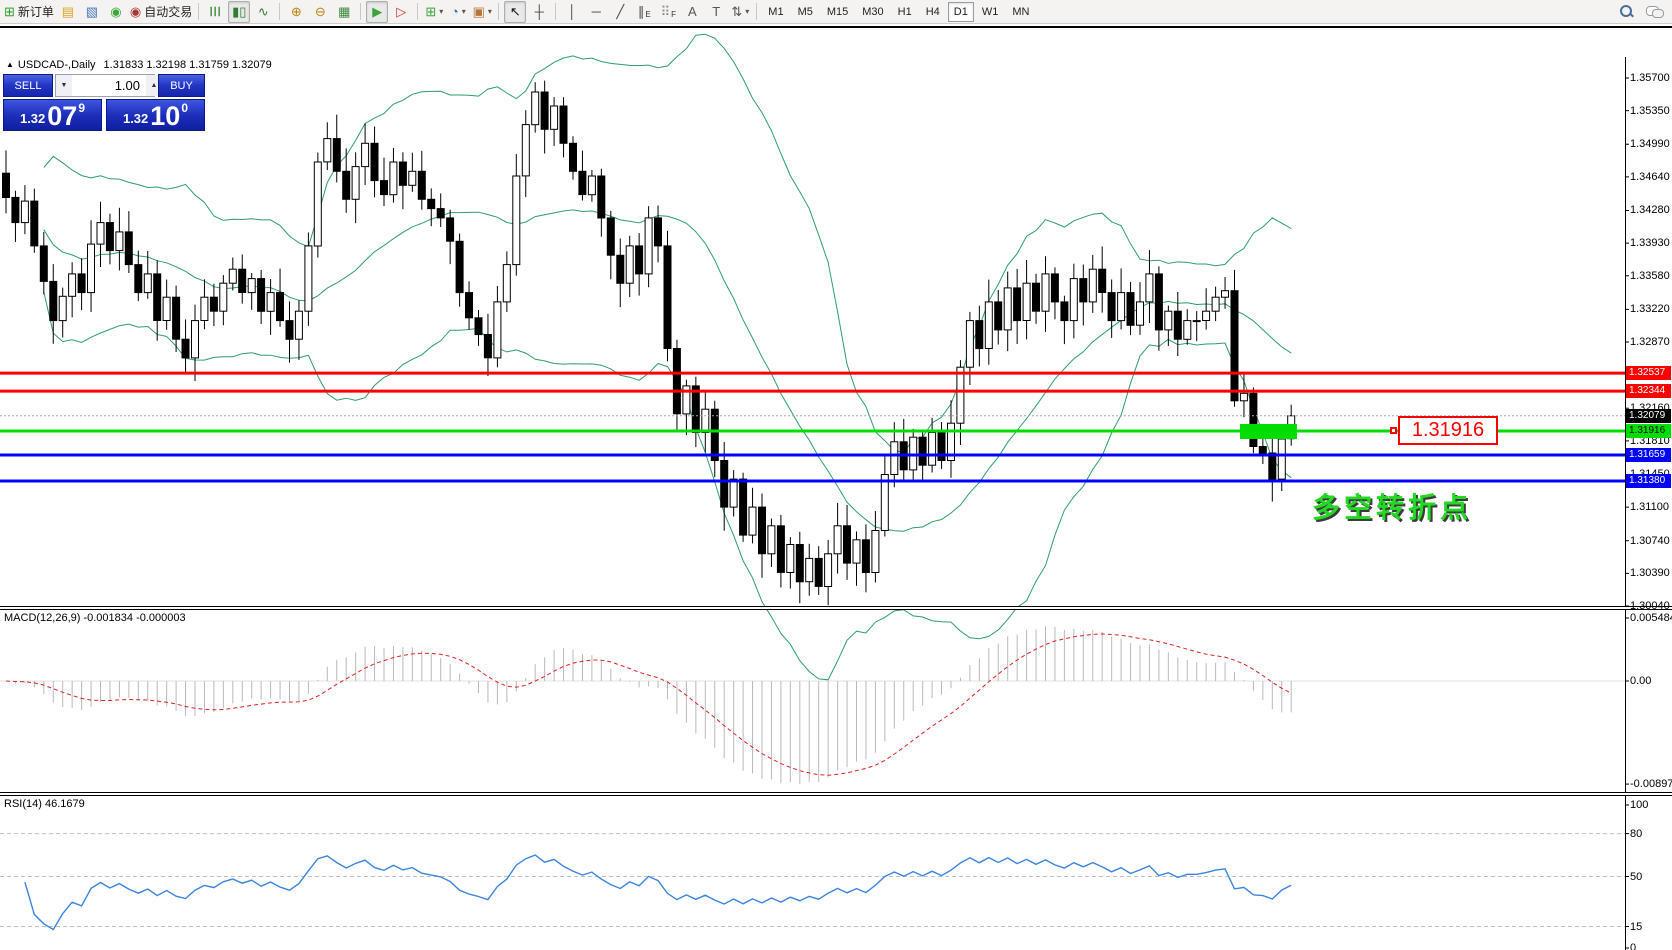 The width and height of the screenshot is (1672, 950). Describe the element at coordinates (1648, 391) in the screenshot. I see `hline-price-tag: 1.32344` at that location.